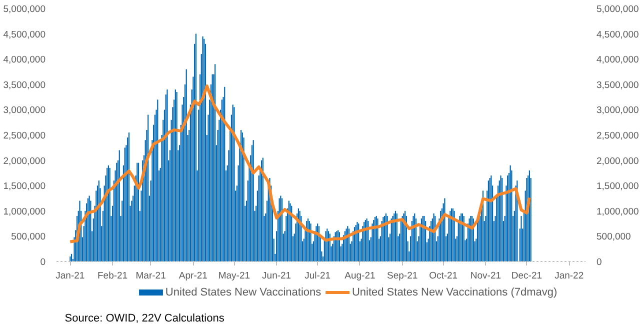  What do you see at coordinates (617, 34) in the screenshot?
I see `y2-tick-label: 4,500,000` at bounding box center [617, 34].